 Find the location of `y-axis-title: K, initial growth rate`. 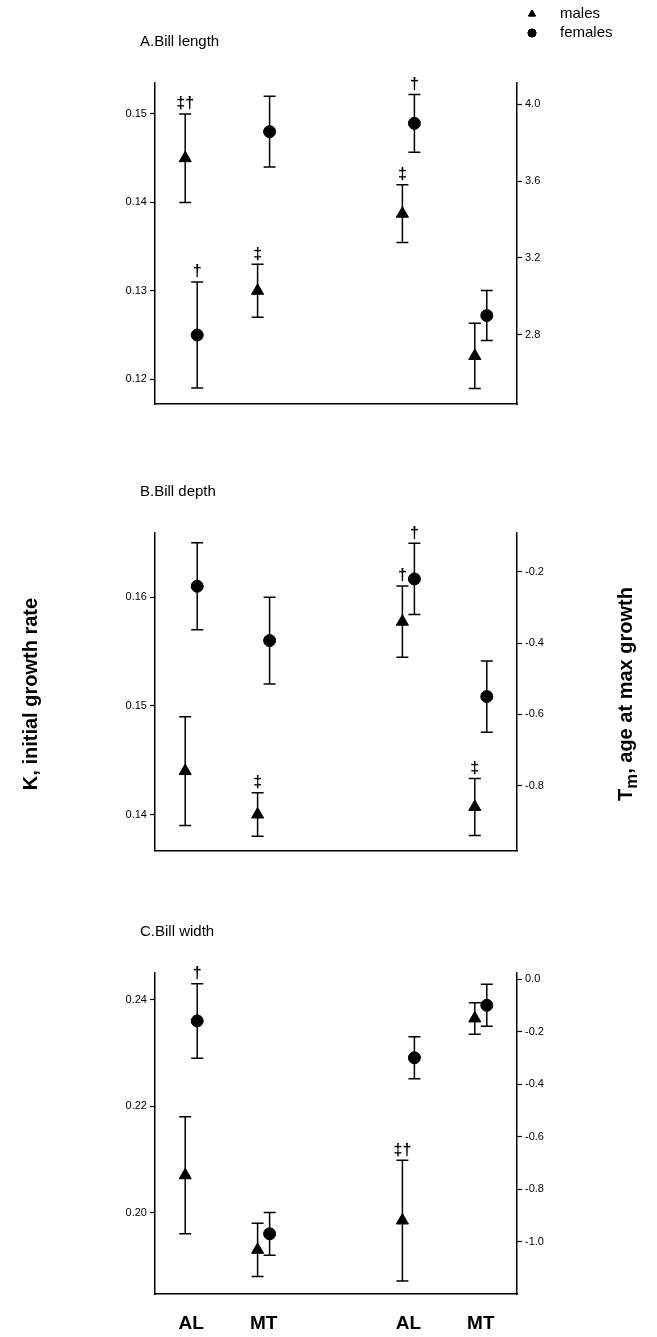

y-axis-title: K, initial growth rate is located at coordinates (30, 693).